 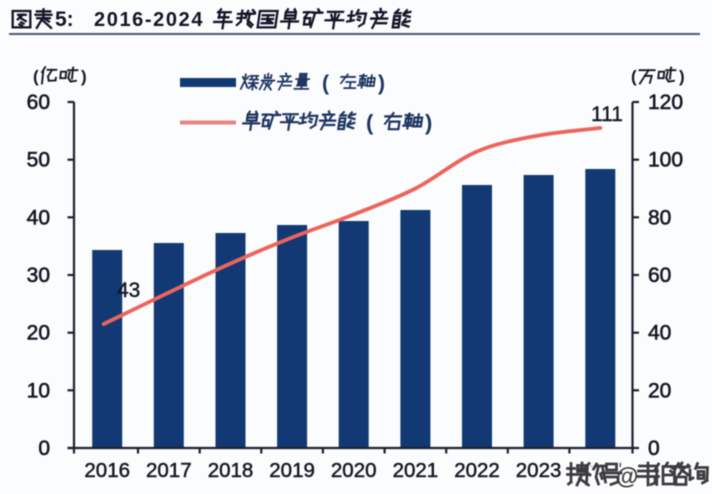 I want to click on svg-text: 100, so click(x=665, y=160).